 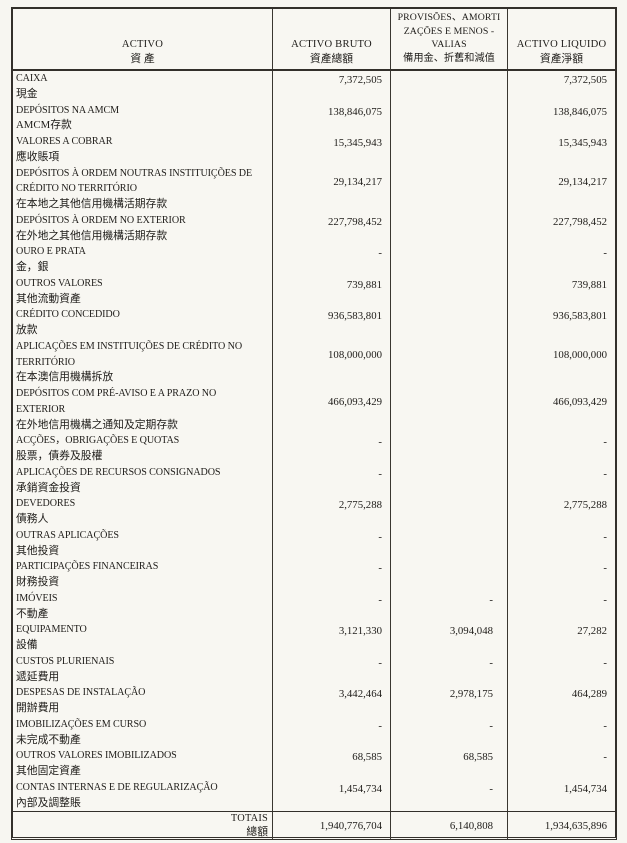 What do you see at coordinates (331, 291) in the screenshot?
I see `asset-row-activo-bruto: 739,881` at bounding box center [331, 291].